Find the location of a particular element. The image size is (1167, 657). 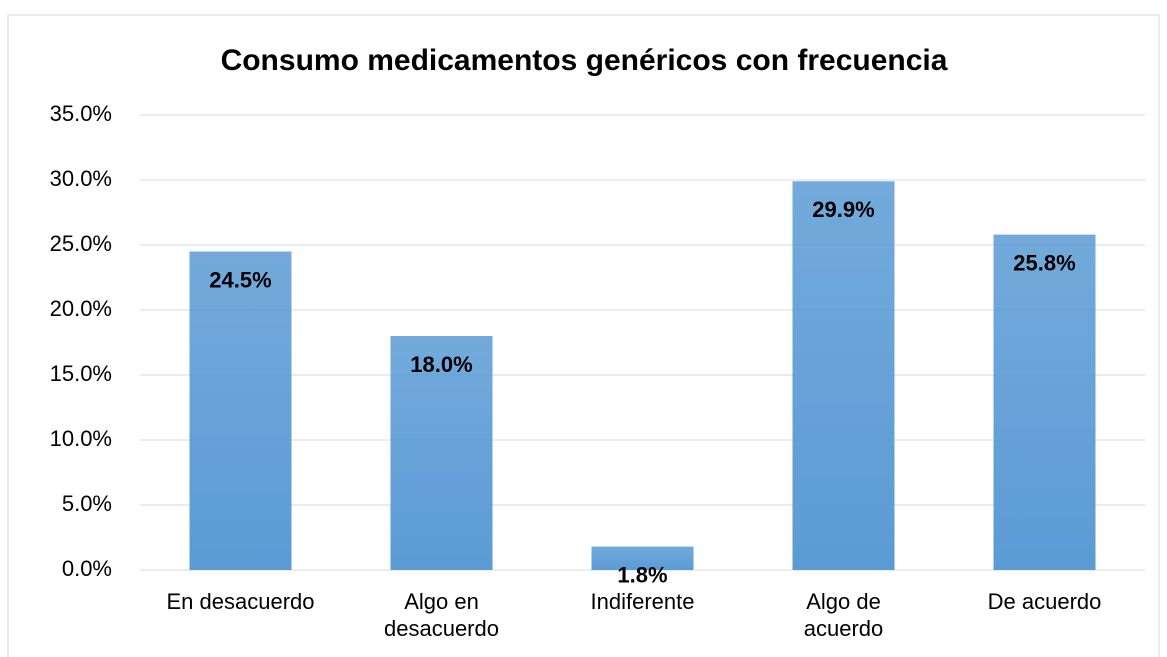

y-tick-label: 35.0% is located at coordinates (81, 113).